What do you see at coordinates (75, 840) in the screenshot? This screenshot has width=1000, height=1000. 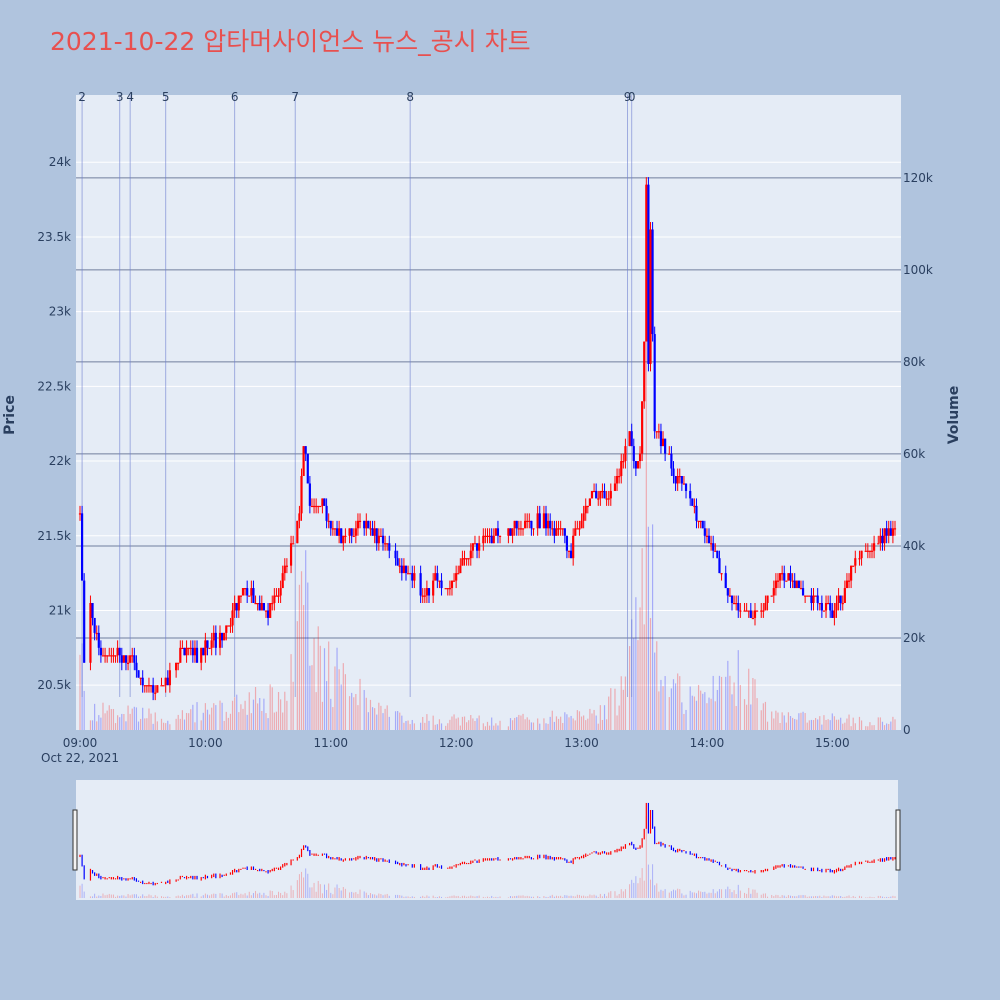 I see `range-slider-left-handle` at bounding box center [75, 840].